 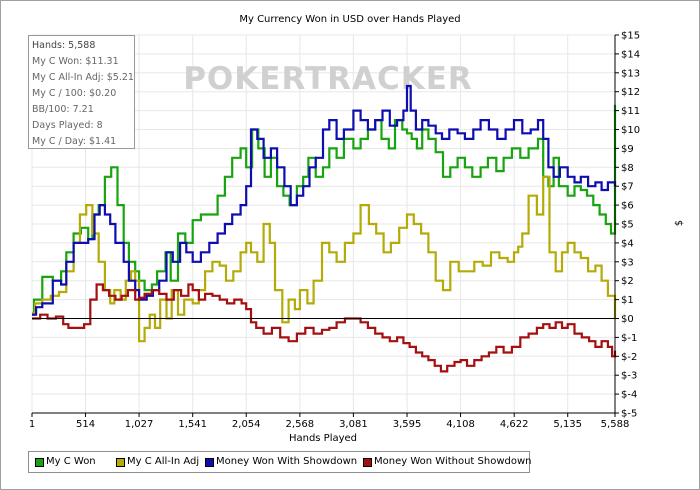 I want to click on legend-label: Money Won With Showdown, so click(x=287, y=461).